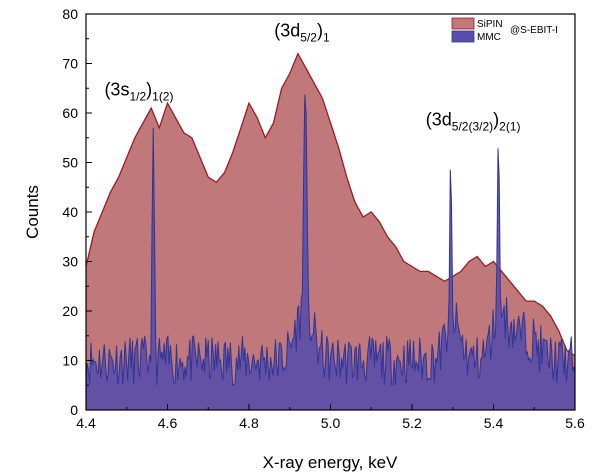  I want to click on annotation-main: (3s, so click(116, 90).